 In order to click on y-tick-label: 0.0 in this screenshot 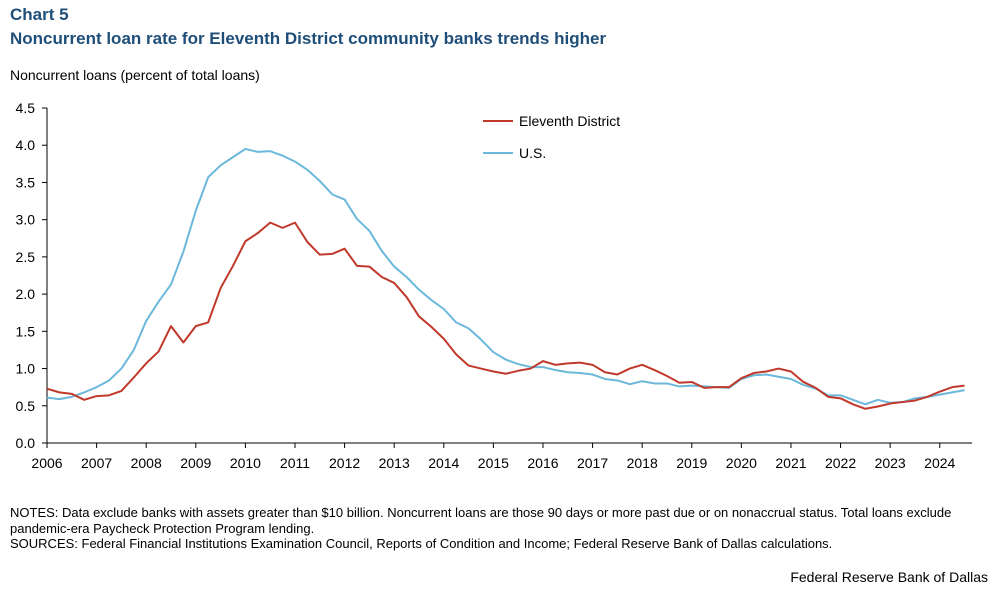, I will do `click(26, 443)`.